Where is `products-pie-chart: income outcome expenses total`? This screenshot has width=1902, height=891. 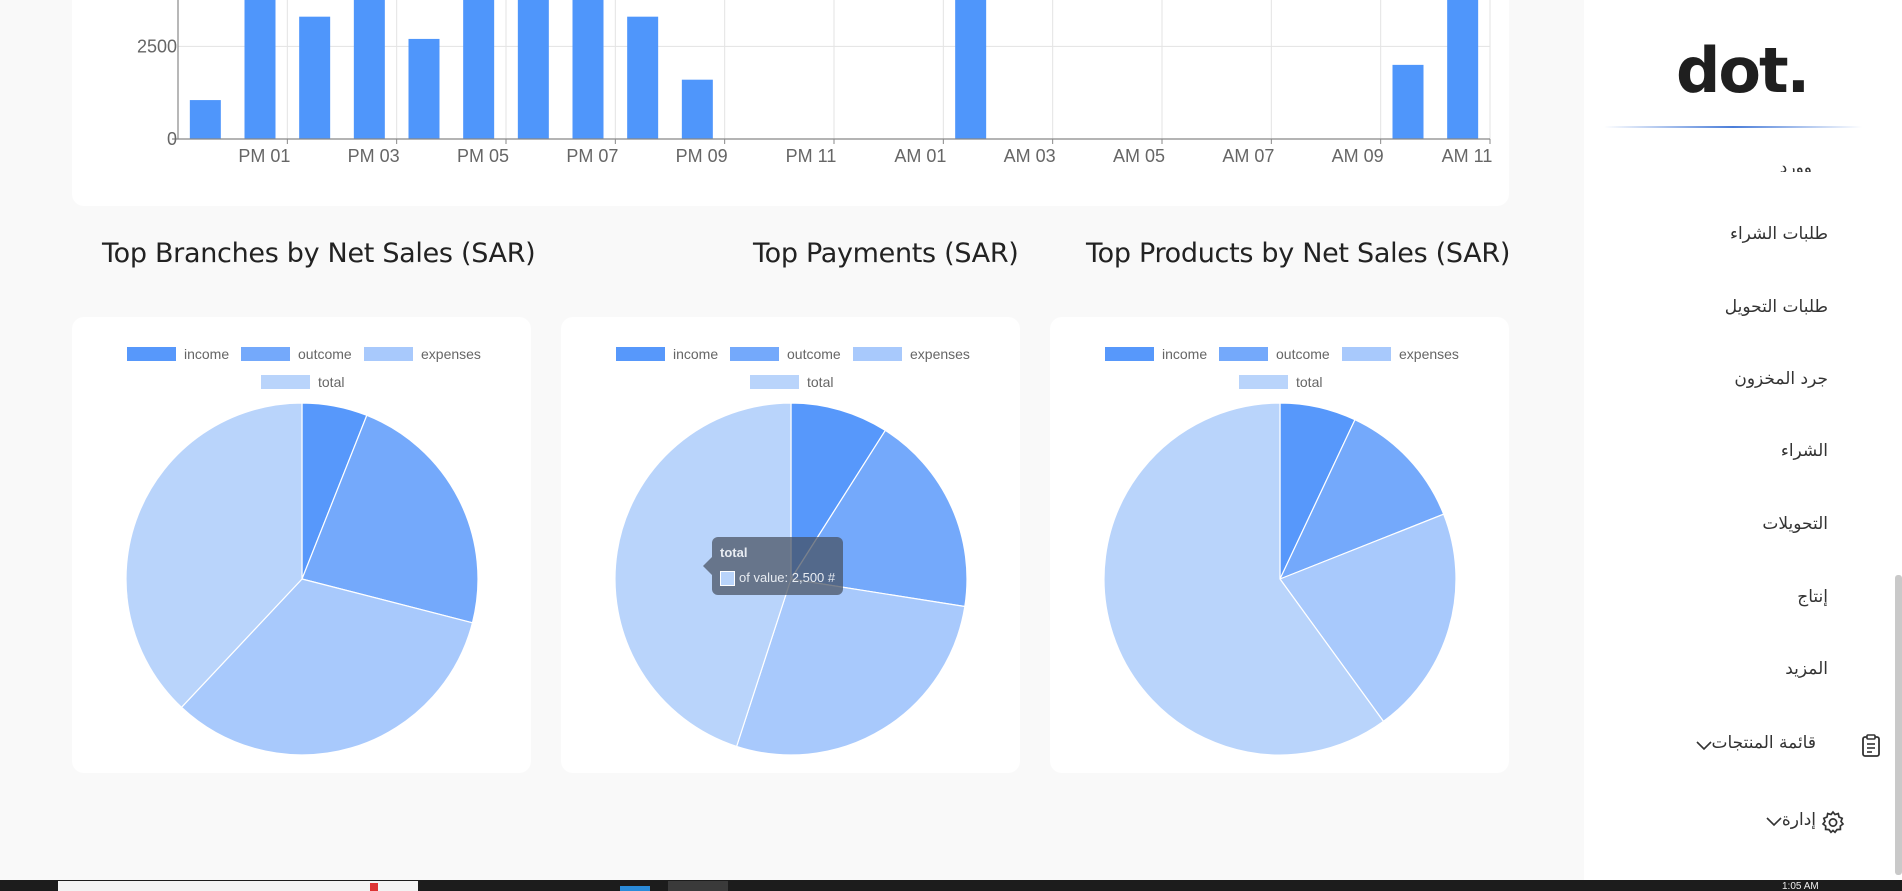
products-pie-chart: income outcome expenses total is located at coordinates (1281, 551).